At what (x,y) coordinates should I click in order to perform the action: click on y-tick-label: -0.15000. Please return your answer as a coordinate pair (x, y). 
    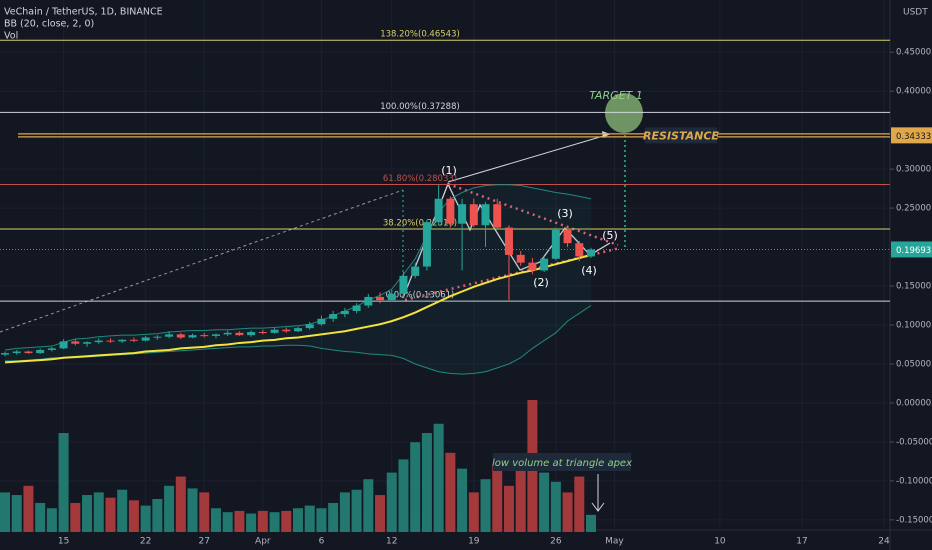
    Looking at the image, I should click on (914, 520).